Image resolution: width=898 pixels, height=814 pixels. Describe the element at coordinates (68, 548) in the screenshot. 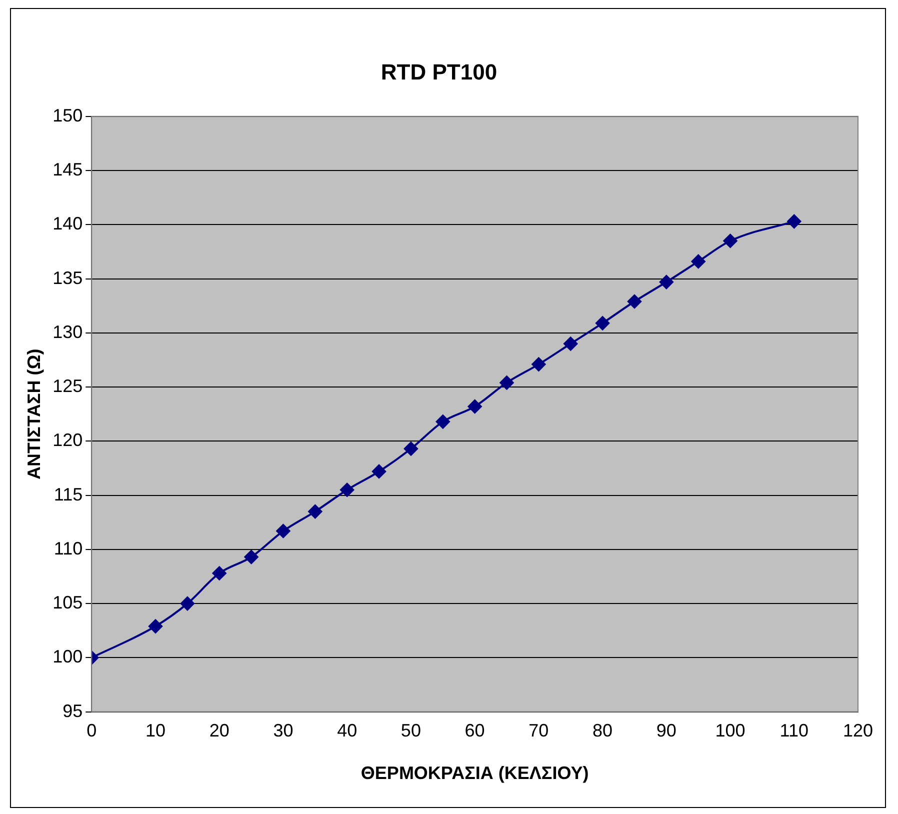

I see `y-tick-label: 110` at that location.